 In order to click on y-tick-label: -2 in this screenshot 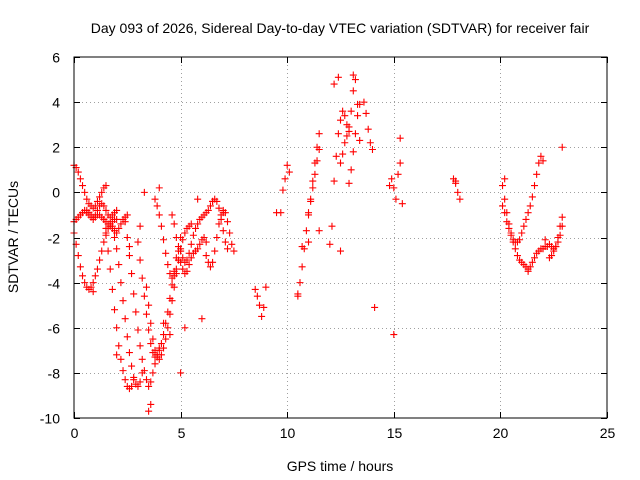, I will do `click(54, 239)`.